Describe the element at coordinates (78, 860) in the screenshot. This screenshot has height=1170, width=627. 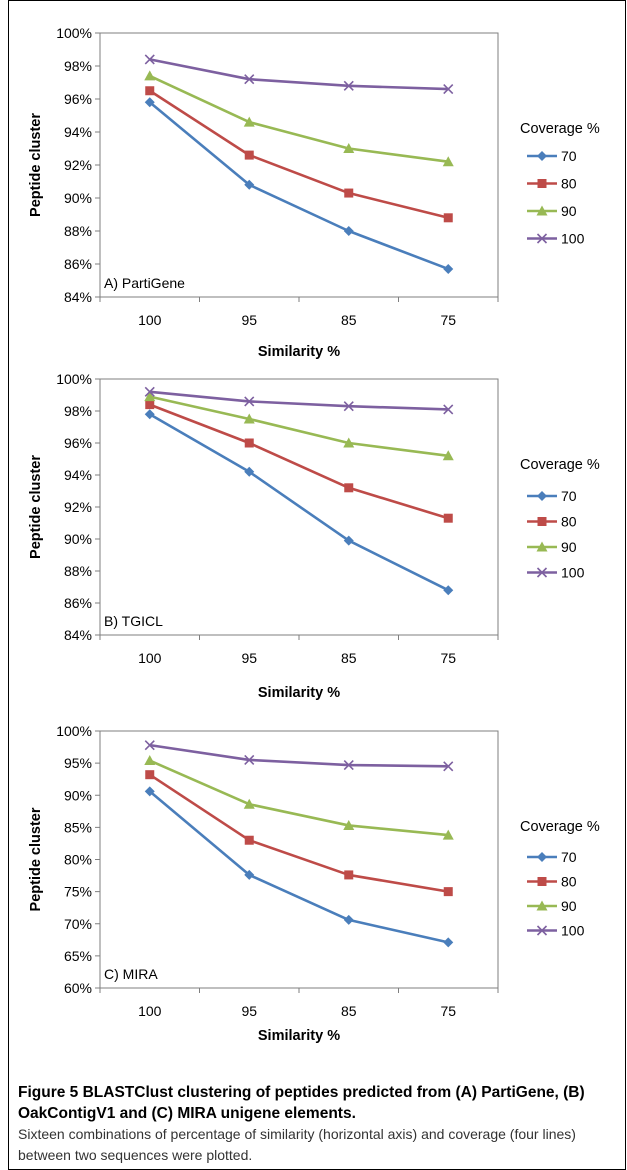
I see `y-tick-label: 80%` at that location.